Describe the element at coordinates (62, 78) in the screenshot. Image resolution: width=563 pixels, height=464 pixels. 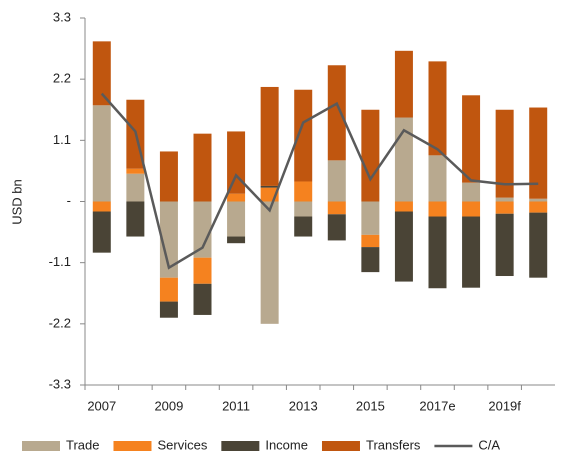
I see `y-tick-label: 2.2` at that location.